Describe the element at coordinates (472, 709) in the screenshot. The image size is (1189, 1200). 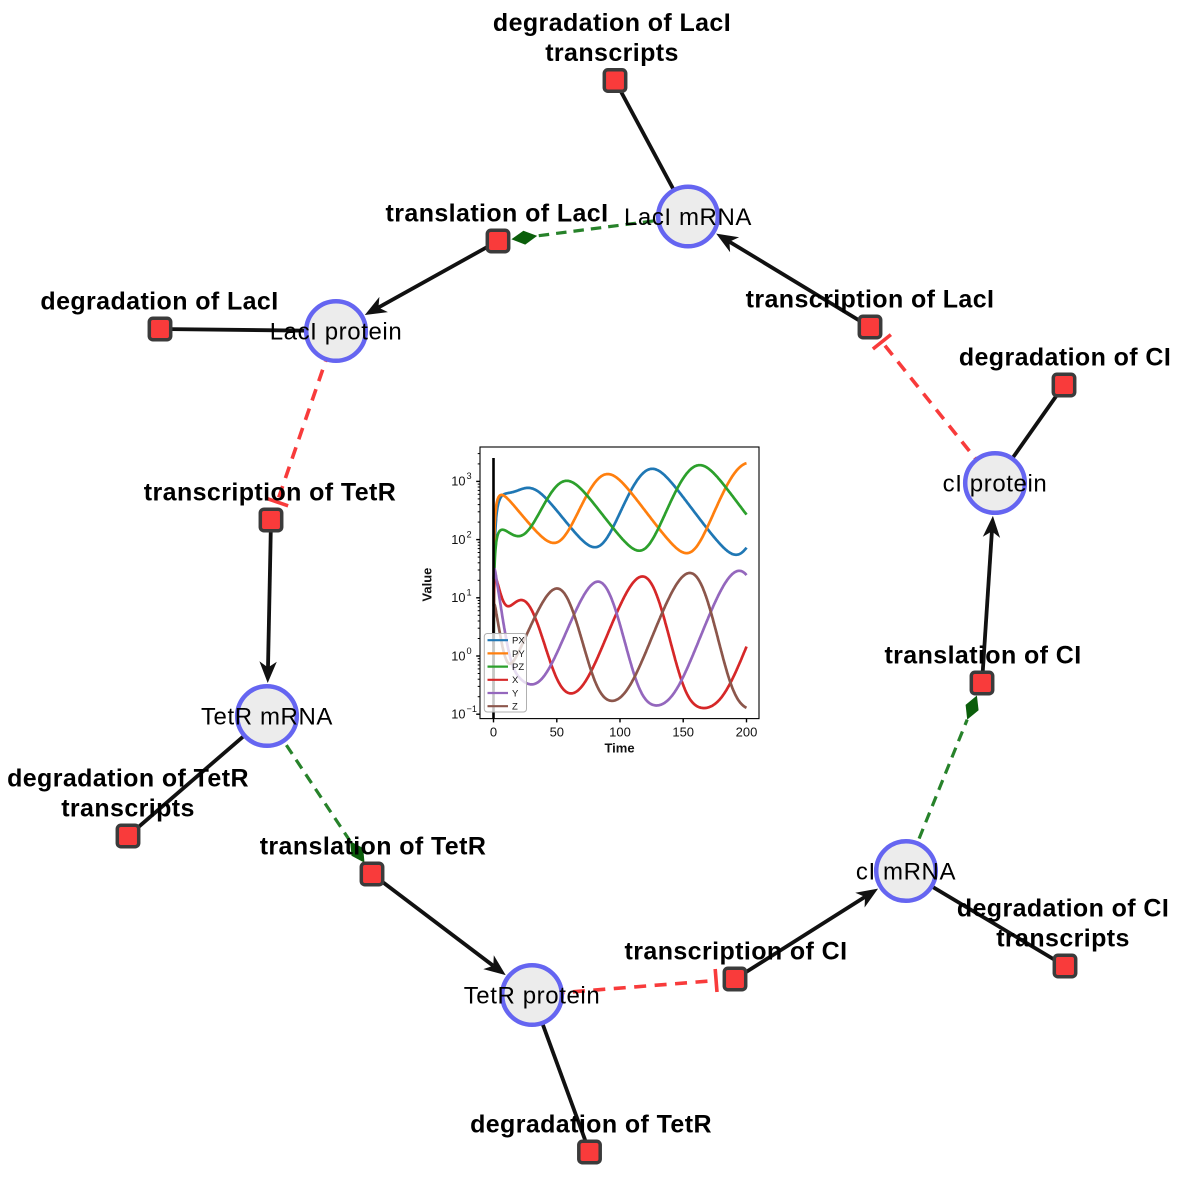
I see `svg-text: −1` at that location.